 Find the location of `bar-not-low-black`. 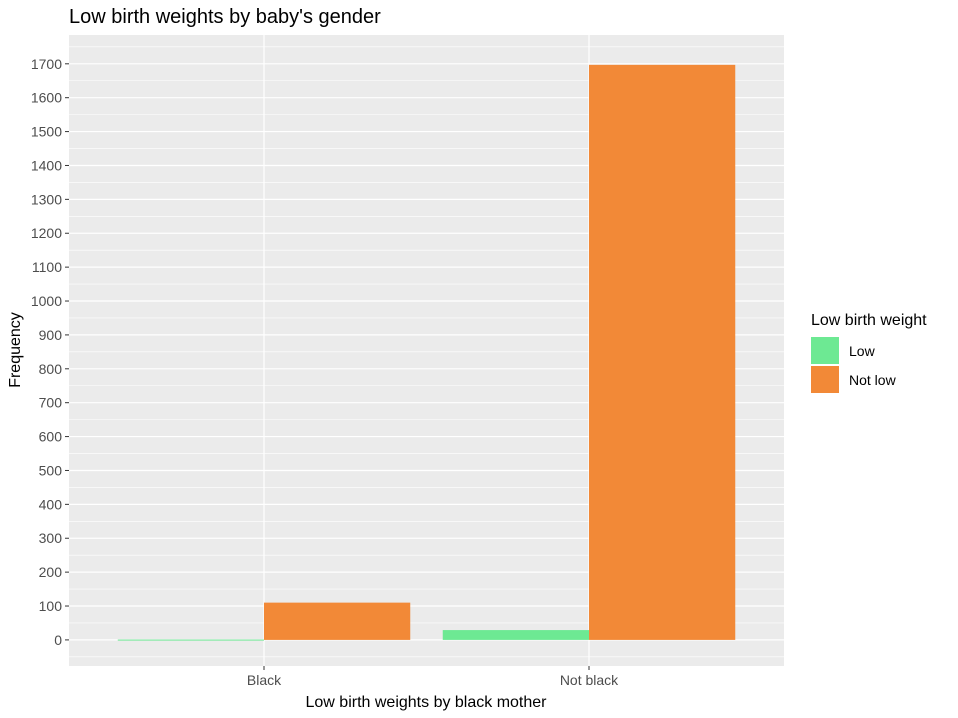

bar-not-low-black is located at coordinates (337, 621).